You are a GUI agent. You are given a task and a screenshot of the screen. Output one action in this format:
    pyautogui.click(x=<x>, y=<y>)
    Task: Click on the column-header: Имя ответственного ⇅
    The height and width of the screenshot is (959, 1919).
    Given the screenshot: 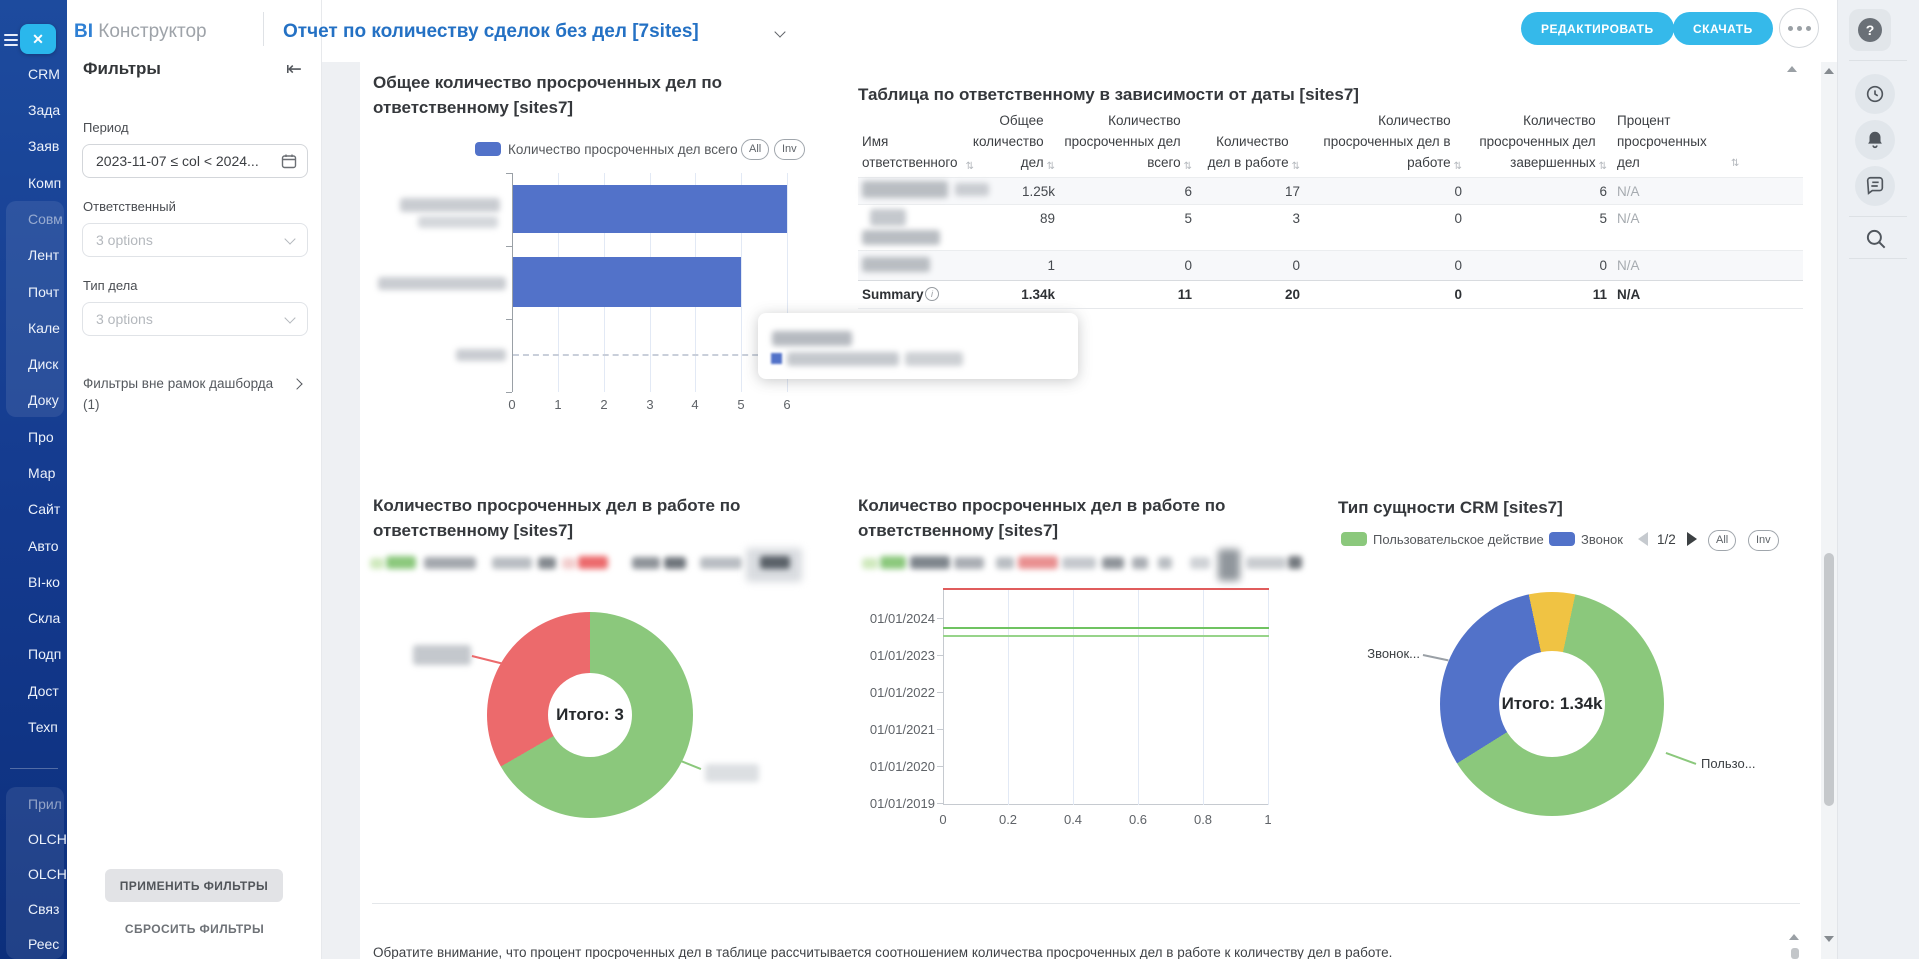 What is the action you would take?
    pyautogui.click(x=918, y=143)
    